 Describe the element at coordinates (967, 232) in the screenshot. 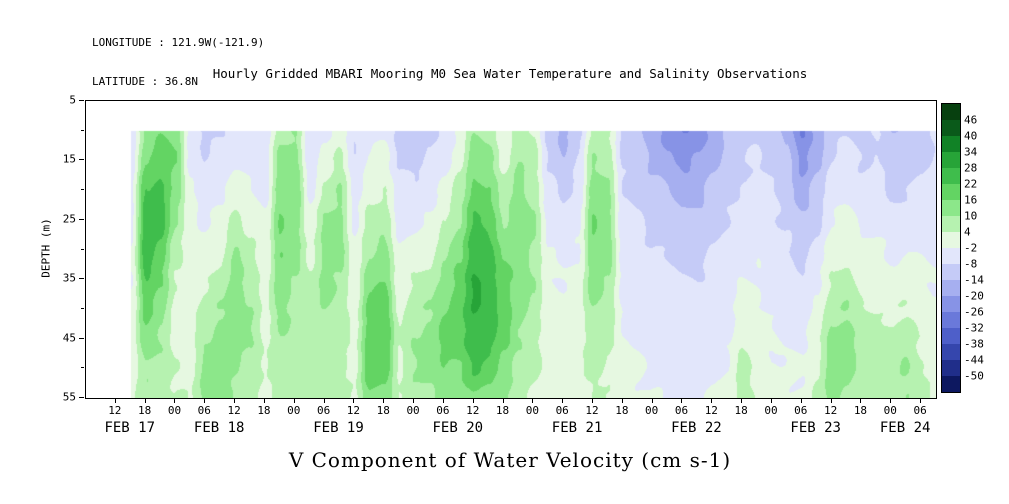

I see `colorbar-tick-label: 4` at that location.